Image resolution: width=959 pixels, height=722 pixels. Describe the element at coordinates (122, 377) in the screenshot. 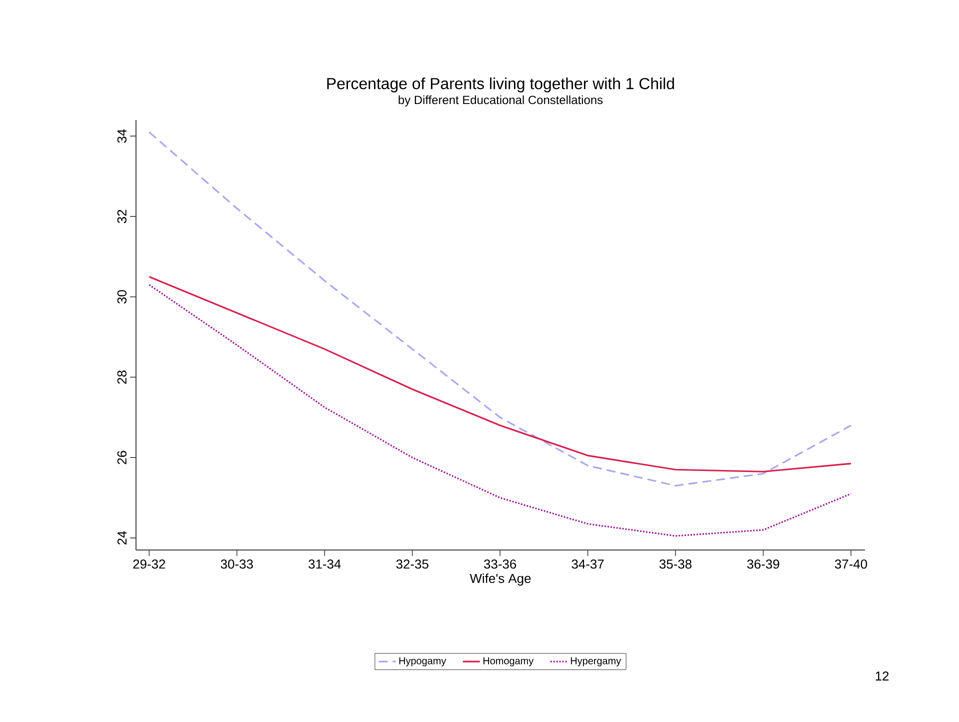

I see `y-tick-label: 28` at that location.